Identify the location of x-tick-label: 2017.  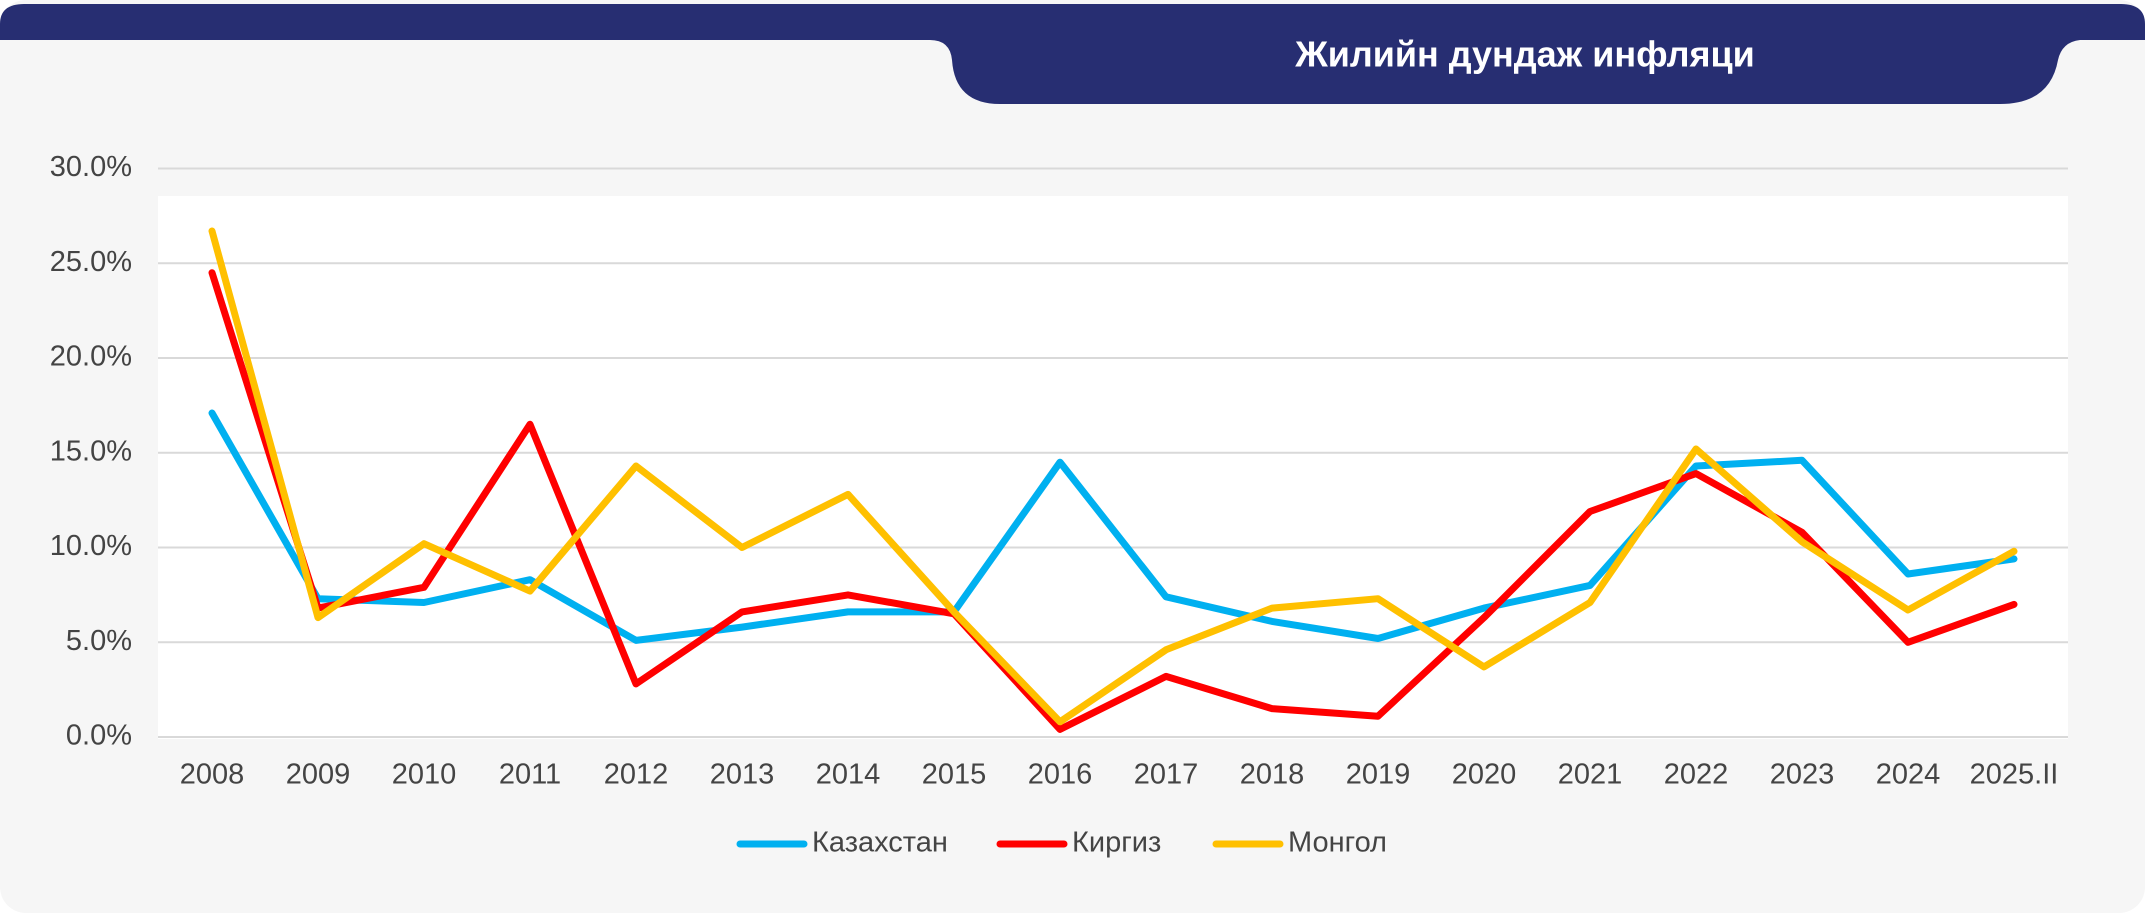
(1166, 775).